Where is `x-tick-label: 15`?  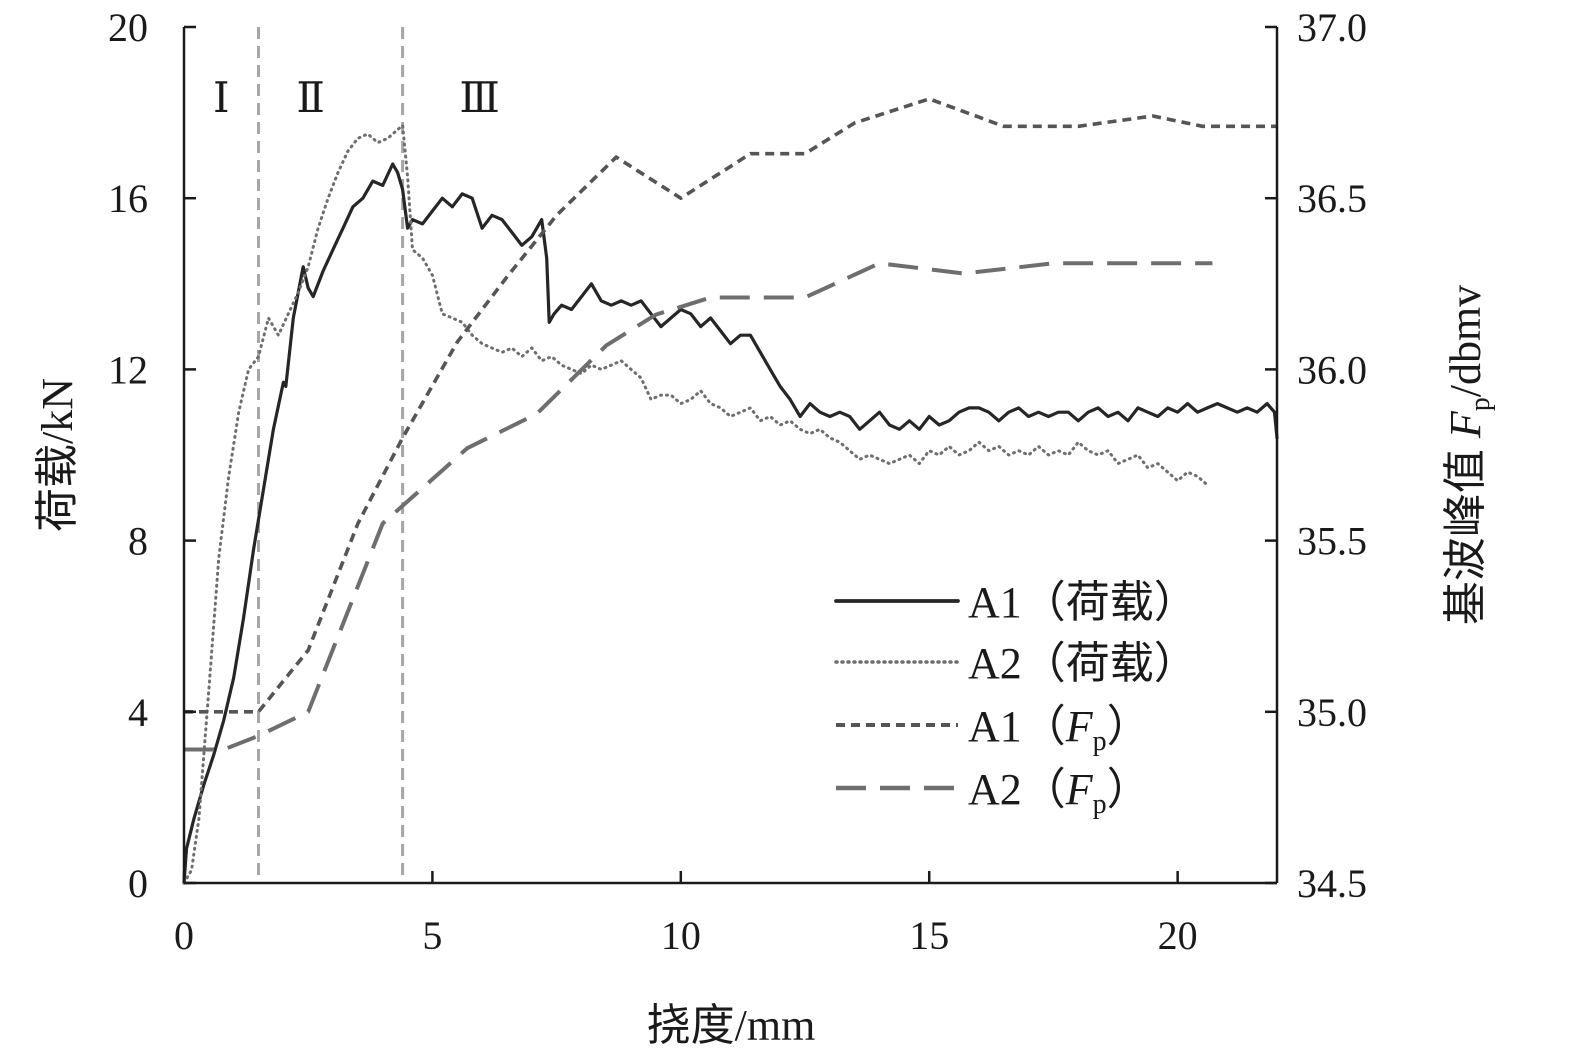 x-tick-label: 15 is located at coordinates (929, 935).